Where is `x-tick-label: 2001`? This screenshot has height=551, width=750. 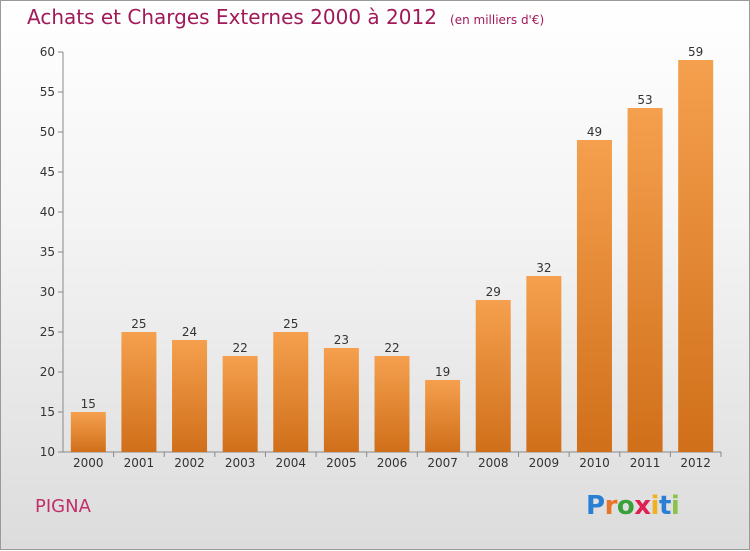 x-tick-label: 2001 is located at coordinates (139, 463).